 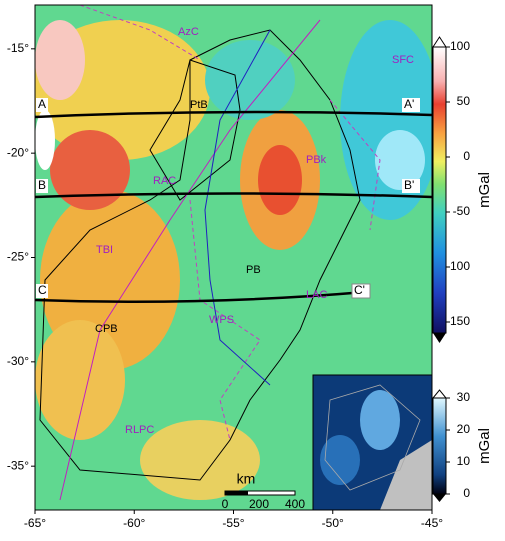 What do you see at coordinates (359, 290) in the screenshot?
I see `profile-label: C'` at bounding box center [359, 290].